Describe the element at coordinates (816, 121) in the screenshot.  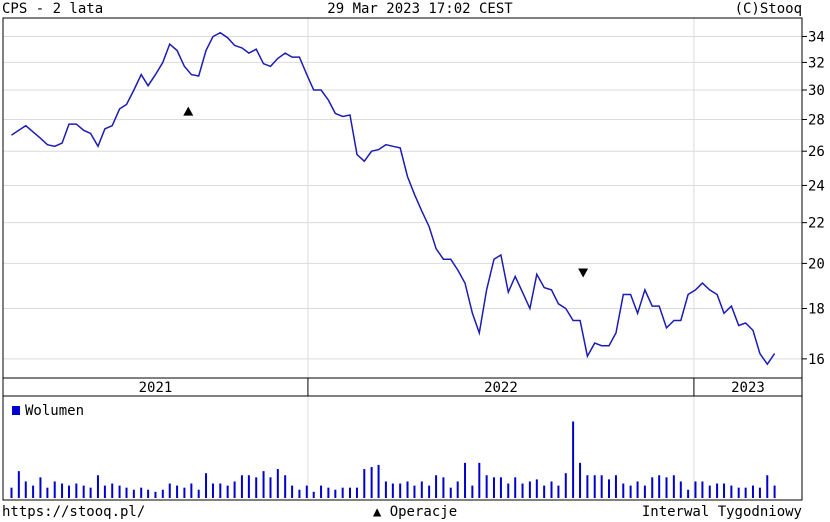
I see `y-tick-label: 28` at that location.